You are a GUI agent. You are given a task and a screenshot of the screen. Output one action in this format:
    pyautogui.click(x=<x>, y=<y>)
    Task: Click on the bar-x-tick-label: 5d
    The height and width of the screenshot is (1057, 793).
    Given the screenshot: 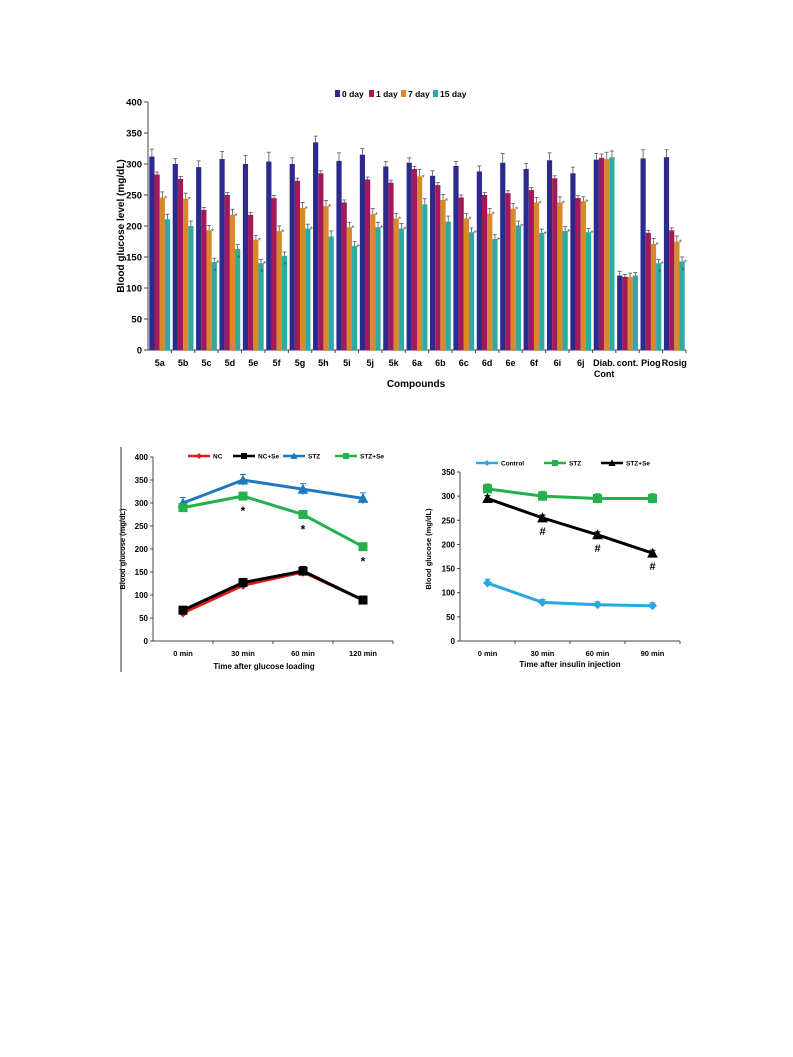 What is the action you would take?
    pyautogui.click(x=230, y=363)
    